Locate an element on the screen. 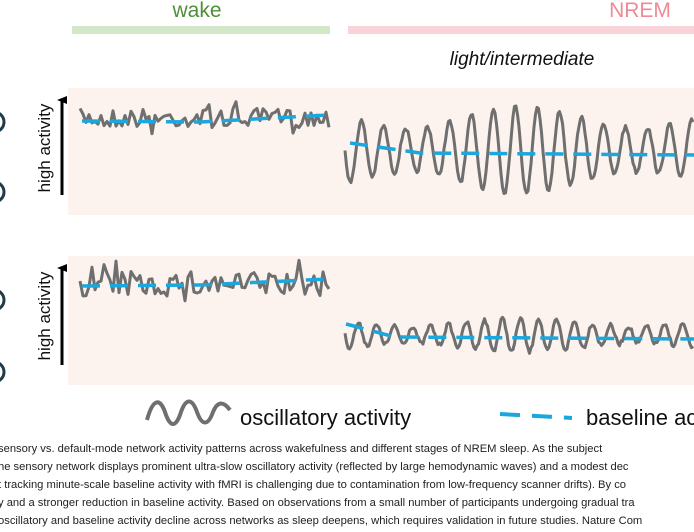 The height and width of the screenshot is (532, 694). nrem-label: NREM is located at coordinates (640, 11).